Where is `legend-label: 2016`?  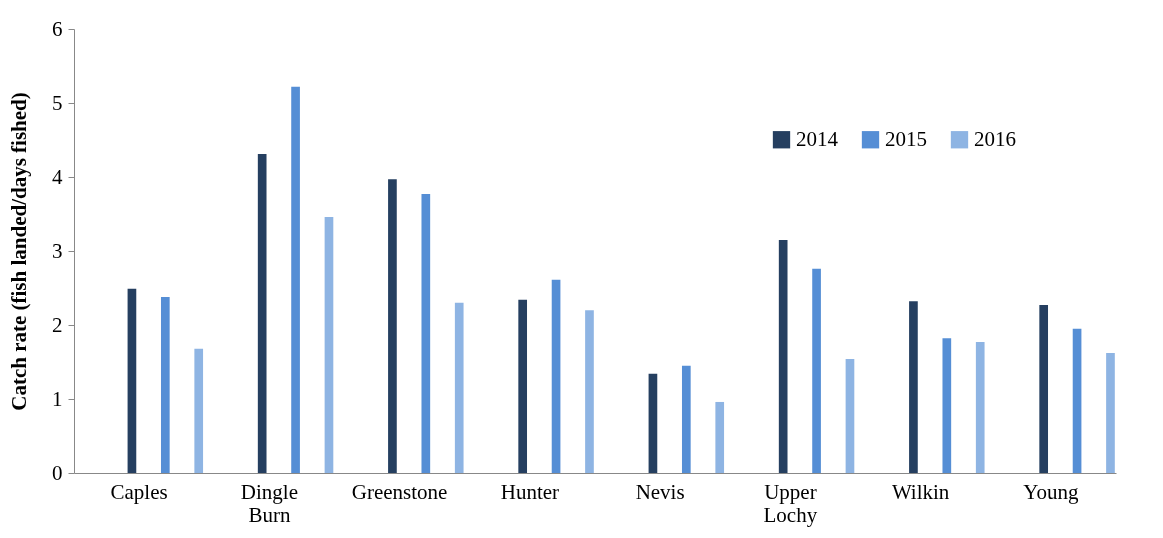
legend-label: 2016 is located at coordinates (995, 138).